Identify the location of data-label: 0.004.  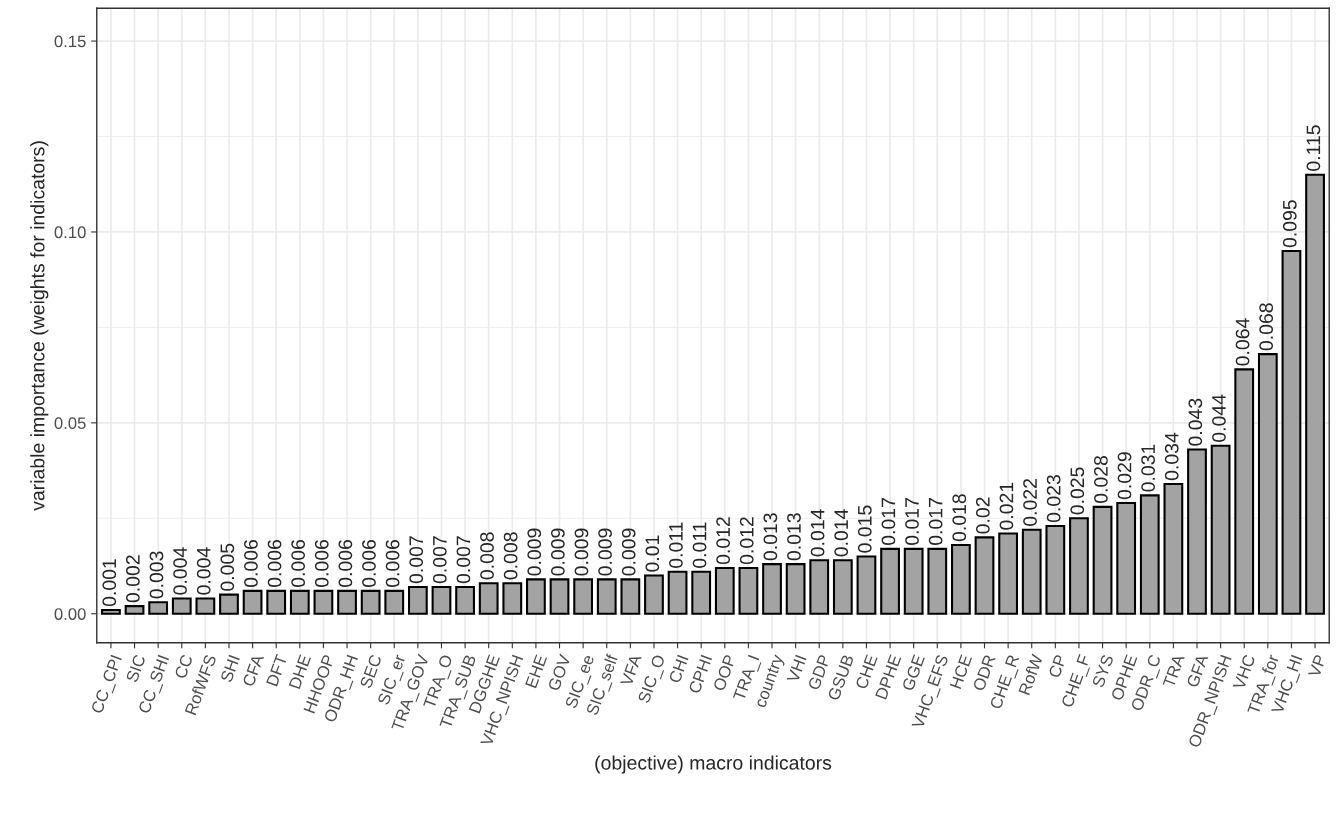
(203, 571).